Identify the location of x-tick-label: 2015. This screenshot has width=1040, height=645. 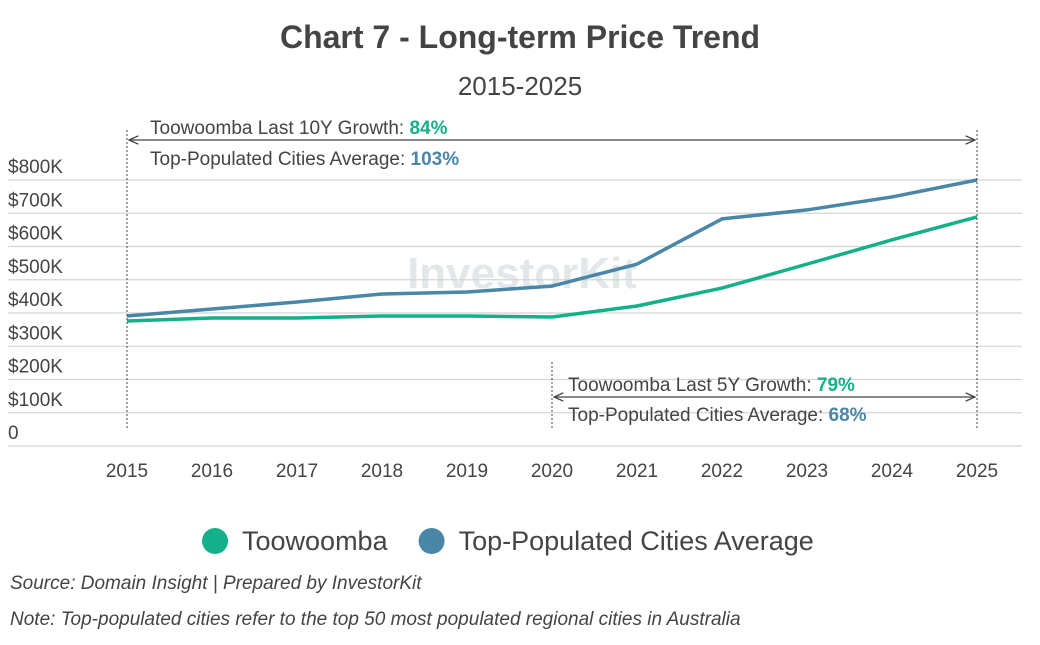
(127, 471).